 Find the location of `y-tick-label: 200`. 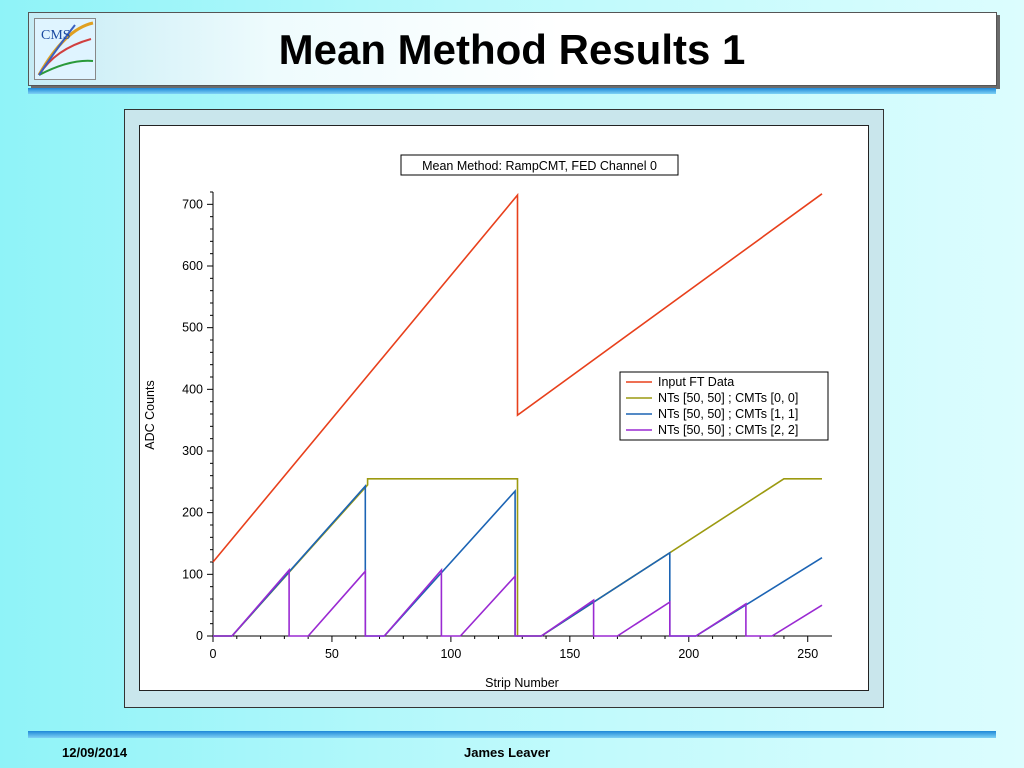

y-tick-label: 200 is located at coordinates (192, 513).